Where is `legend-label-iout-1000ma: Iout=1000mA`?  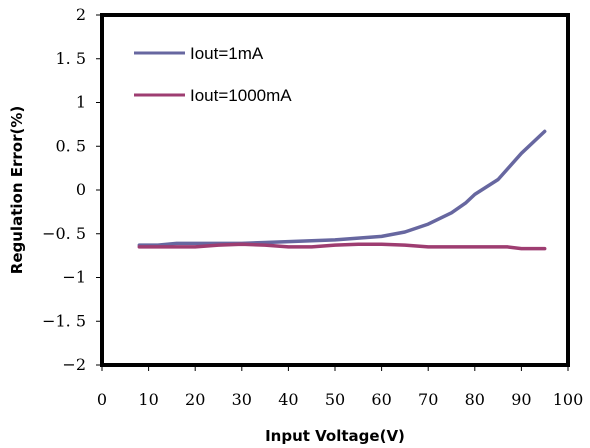
legend-label-iout-1000ma: Iout=1000mA is located at coordinates (241, 95).